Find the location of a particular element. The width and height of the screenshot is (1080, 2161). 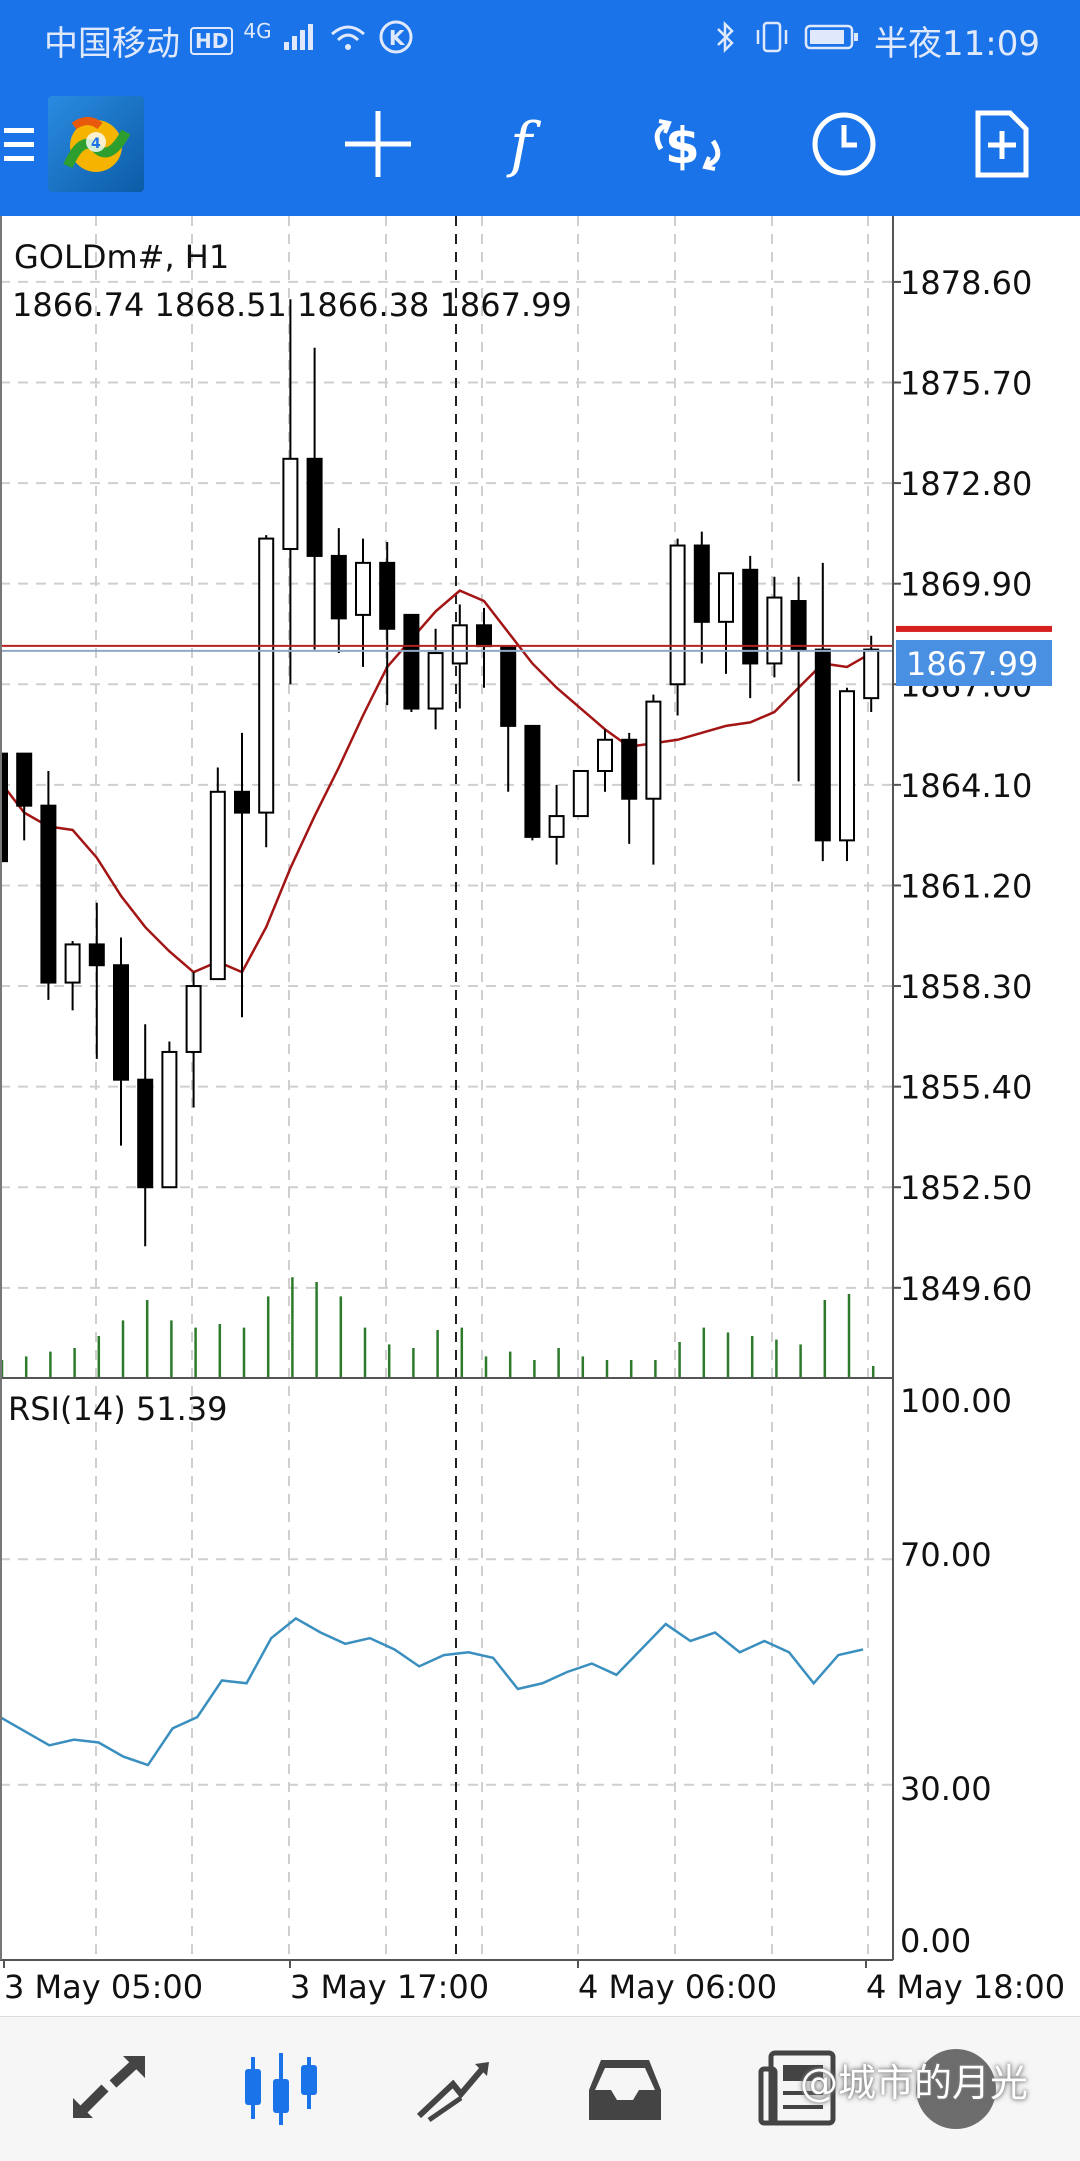

clock-icon is located at coordinates (844, 144).